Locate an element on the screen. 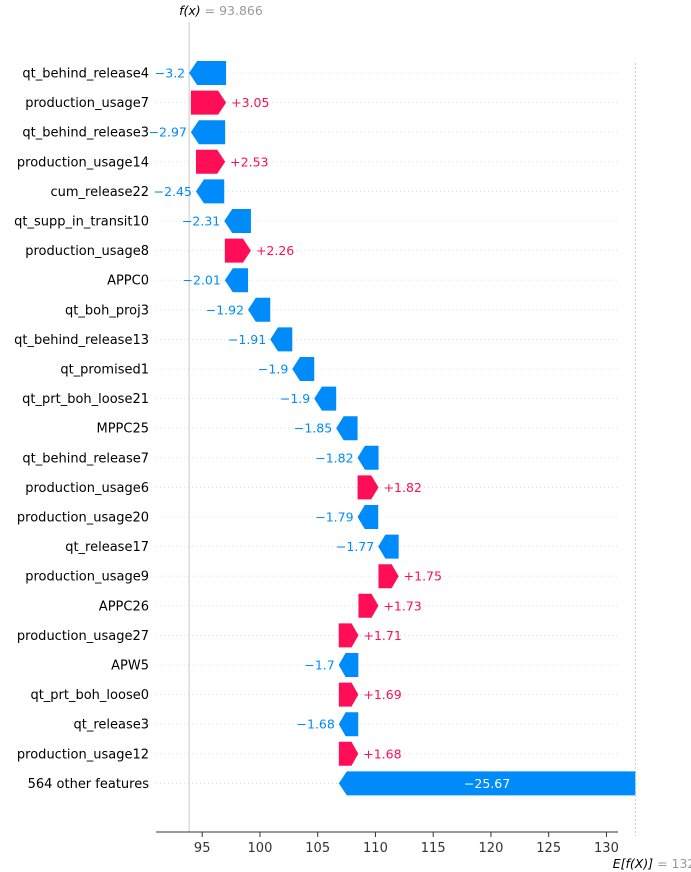  value-label: +1.71 is located at coordinates (382, 635).